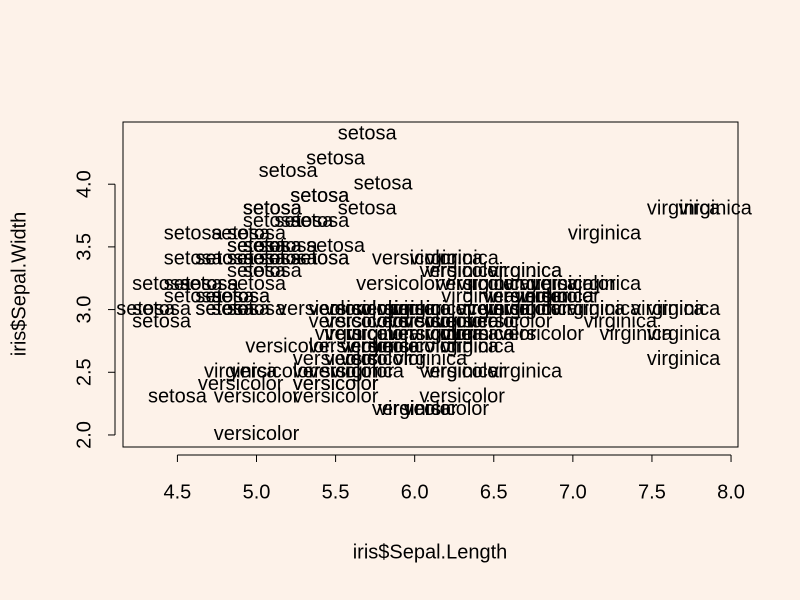  I want to click on y-tick-label: 2.5, so click(84, 372).